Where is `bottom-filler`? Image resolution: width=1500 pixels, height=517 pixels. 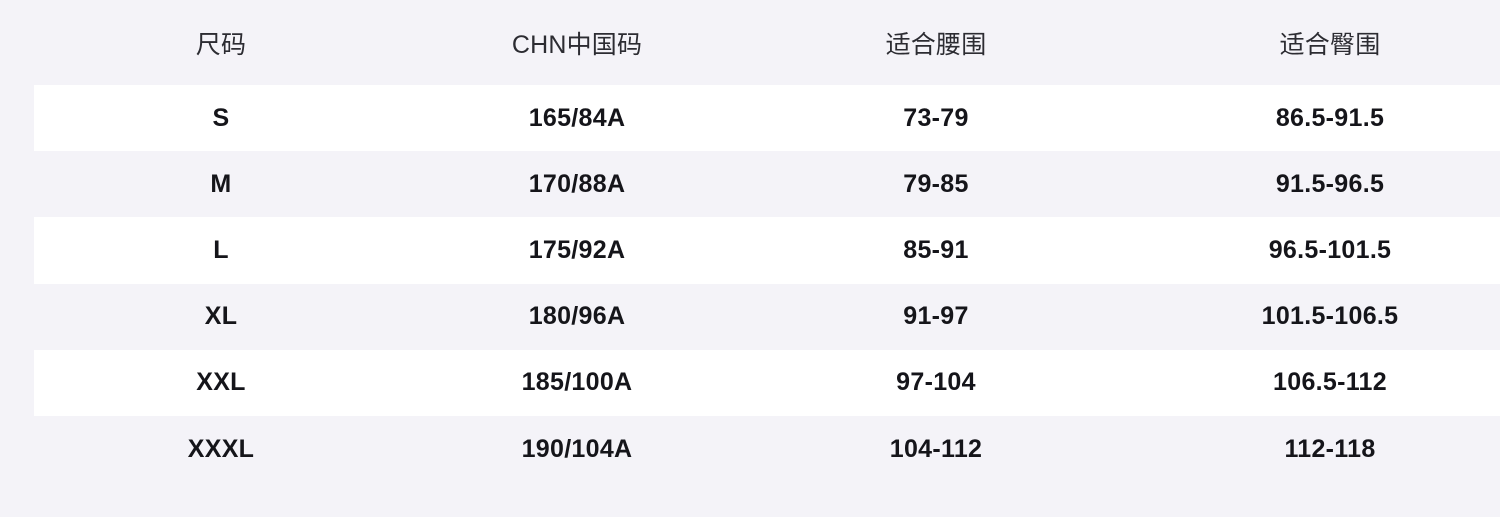 bottom-filler is located at coordinates (750, 499).